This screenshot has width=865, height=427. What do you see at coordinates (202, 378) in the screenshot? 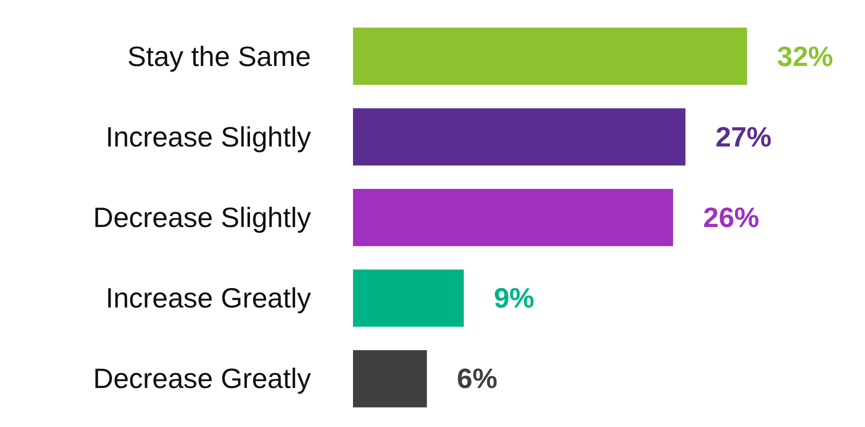
I see `y-tick-label: Decrease Greatly` at bounding box center [202, 378].